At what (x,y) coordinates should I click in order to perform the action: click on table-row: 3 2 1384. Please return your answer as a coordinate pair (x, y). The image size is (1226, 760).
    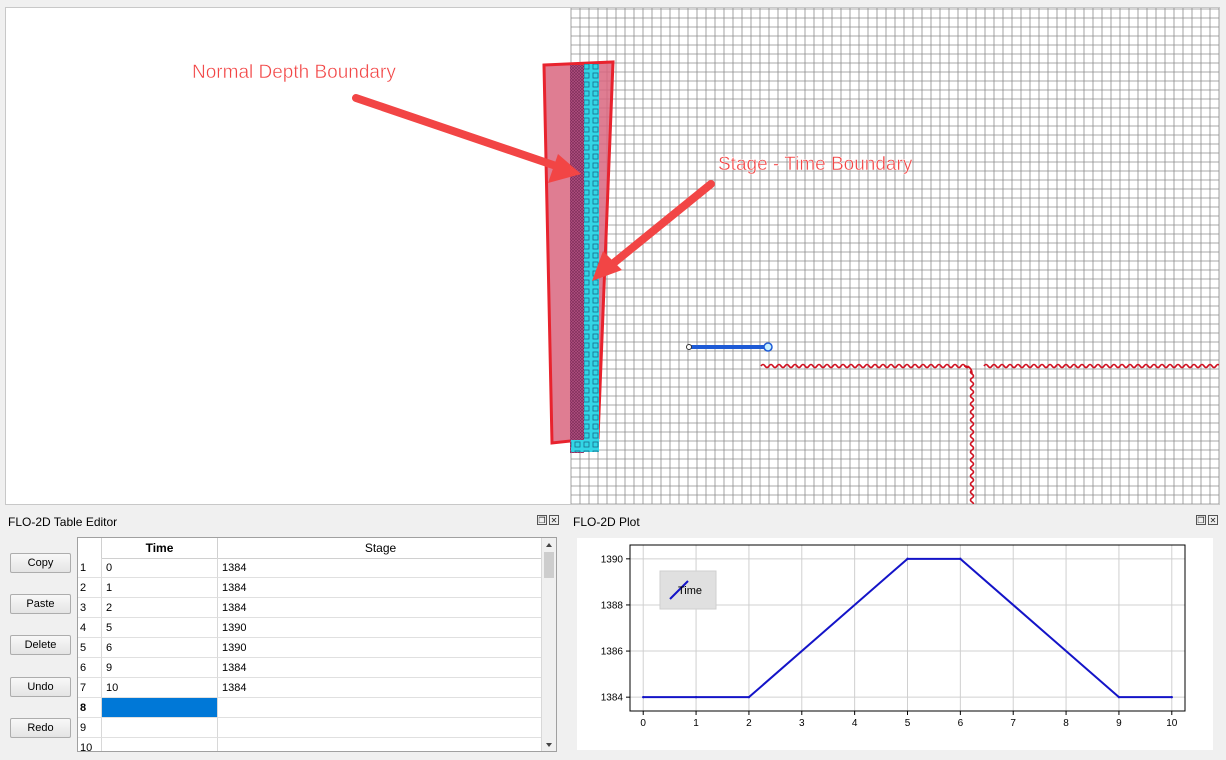
    Looking at the image, I should click on (310, 608).